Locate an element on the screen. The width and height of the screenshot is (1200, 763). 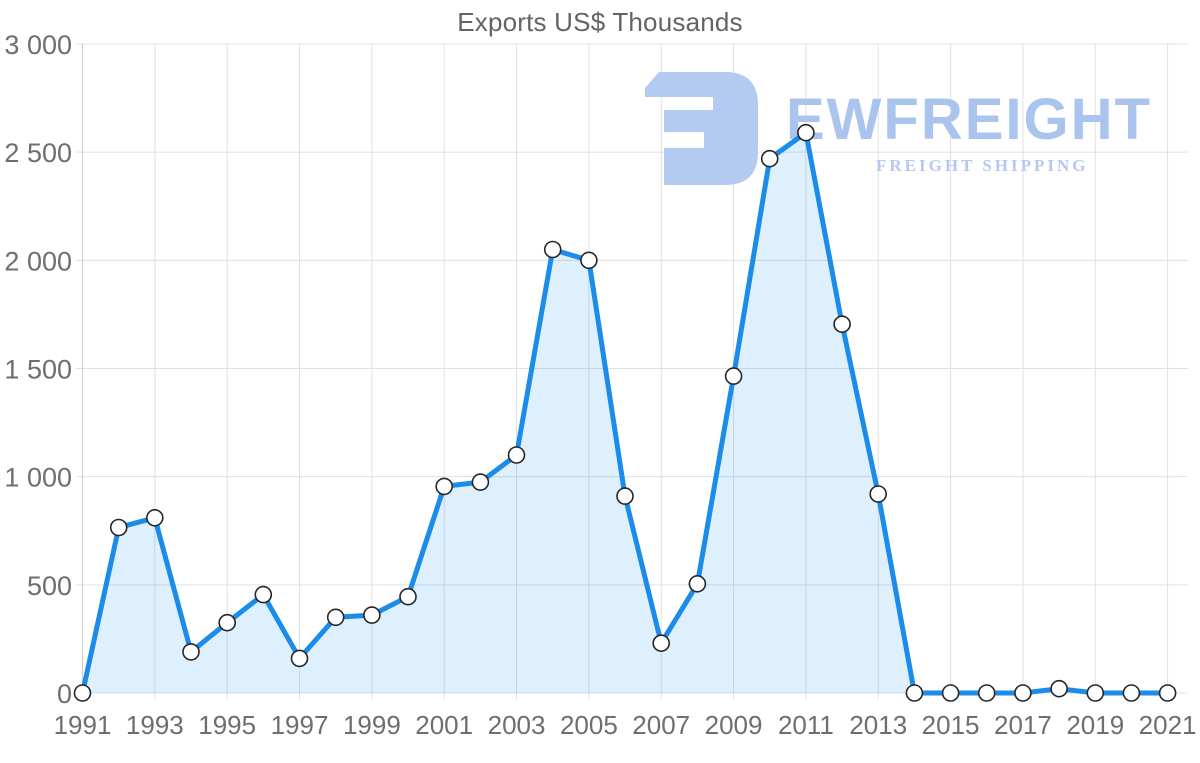
logo-glyph is located at coordinates (701, 128).